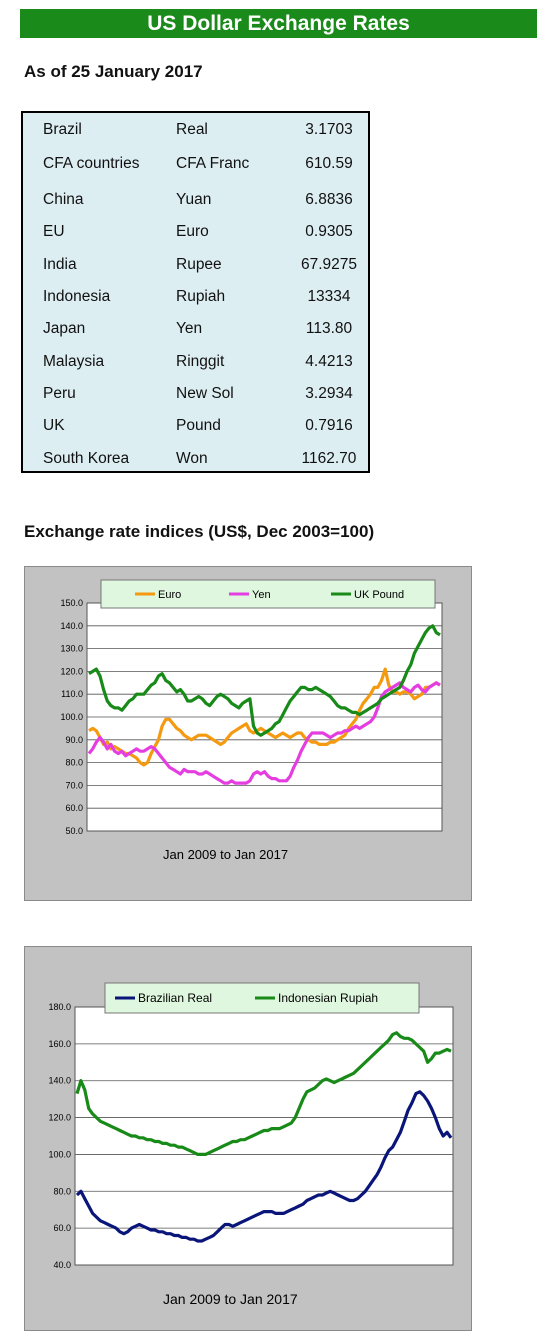 Image resolution: width=556 pixels, height=1339 pixels. What do you see at coordinates (329, 328) in the screenshot?
I see `rate-cell: 113.80` at bounding box center [329, 328].